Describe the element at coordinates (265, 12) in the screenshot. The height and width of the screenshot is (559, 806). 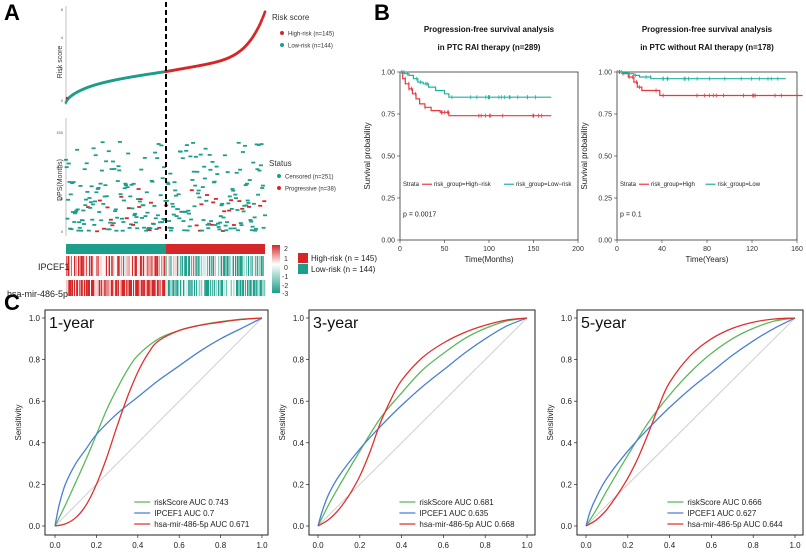
I see `risk-point` at that location.